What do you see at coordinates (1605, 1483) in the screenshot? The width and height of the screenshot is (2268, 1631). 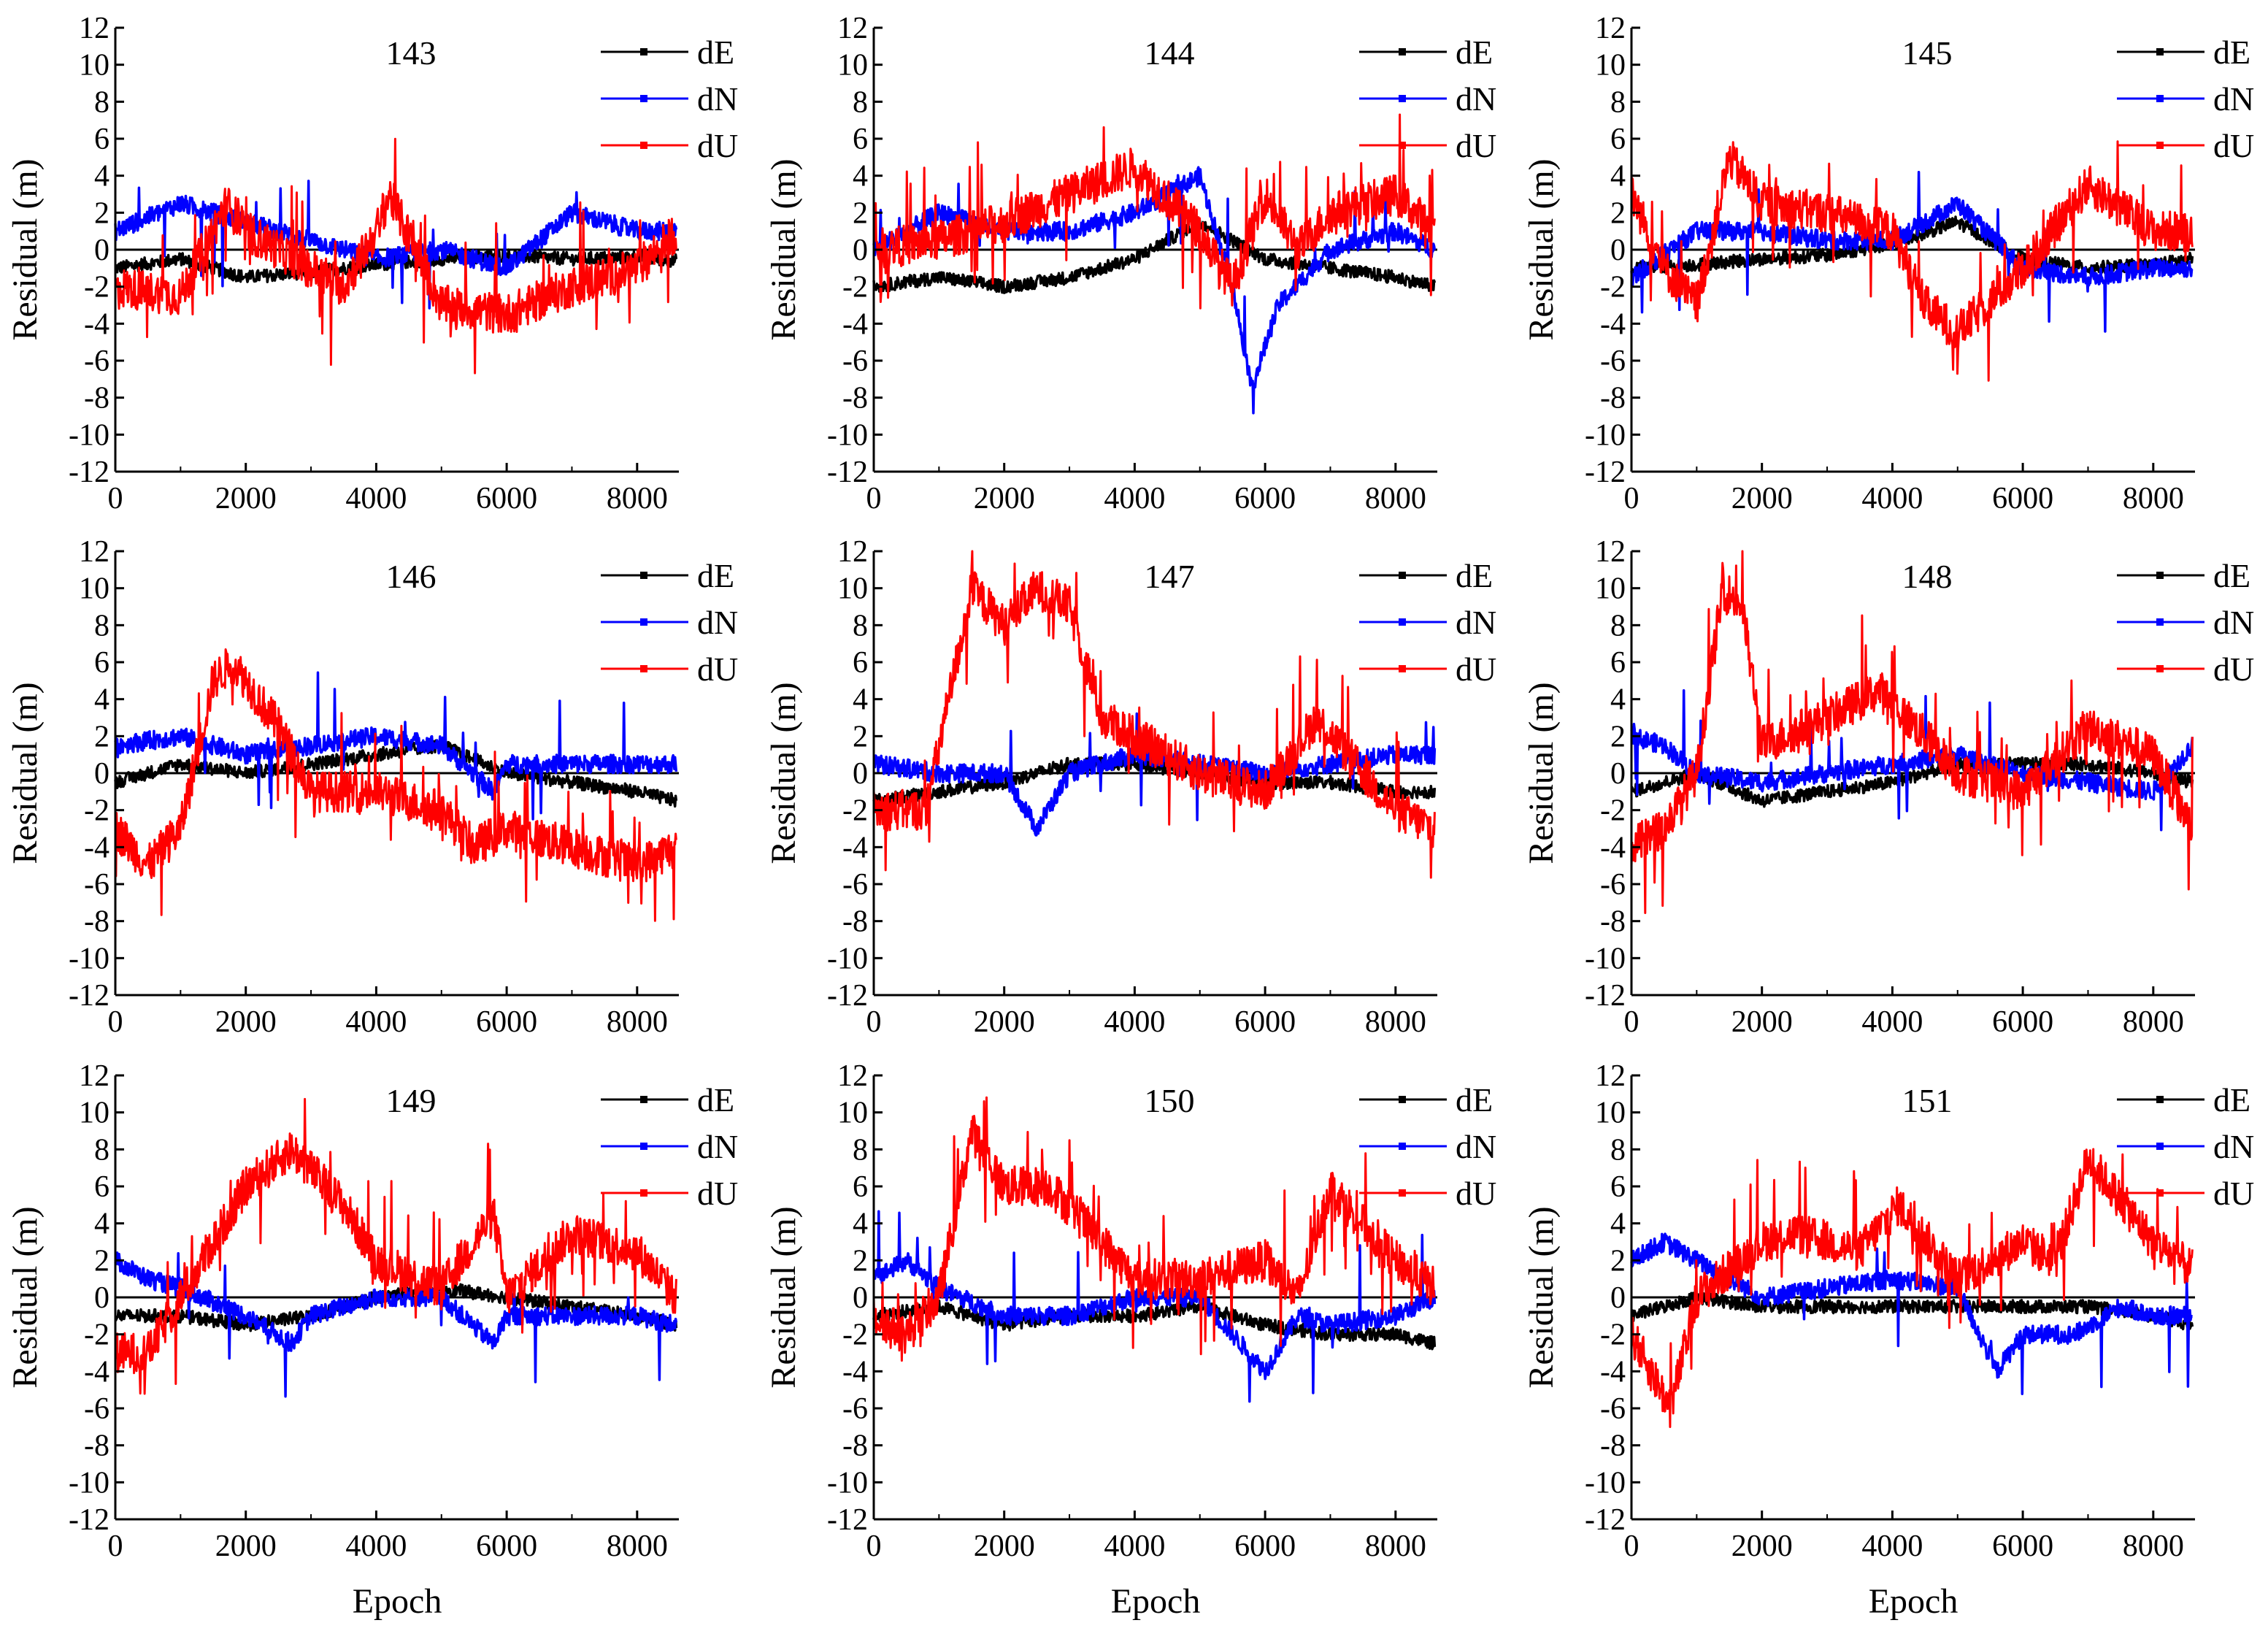 I see `y-tick-label: -10` at bounding box center [1605, 1483].